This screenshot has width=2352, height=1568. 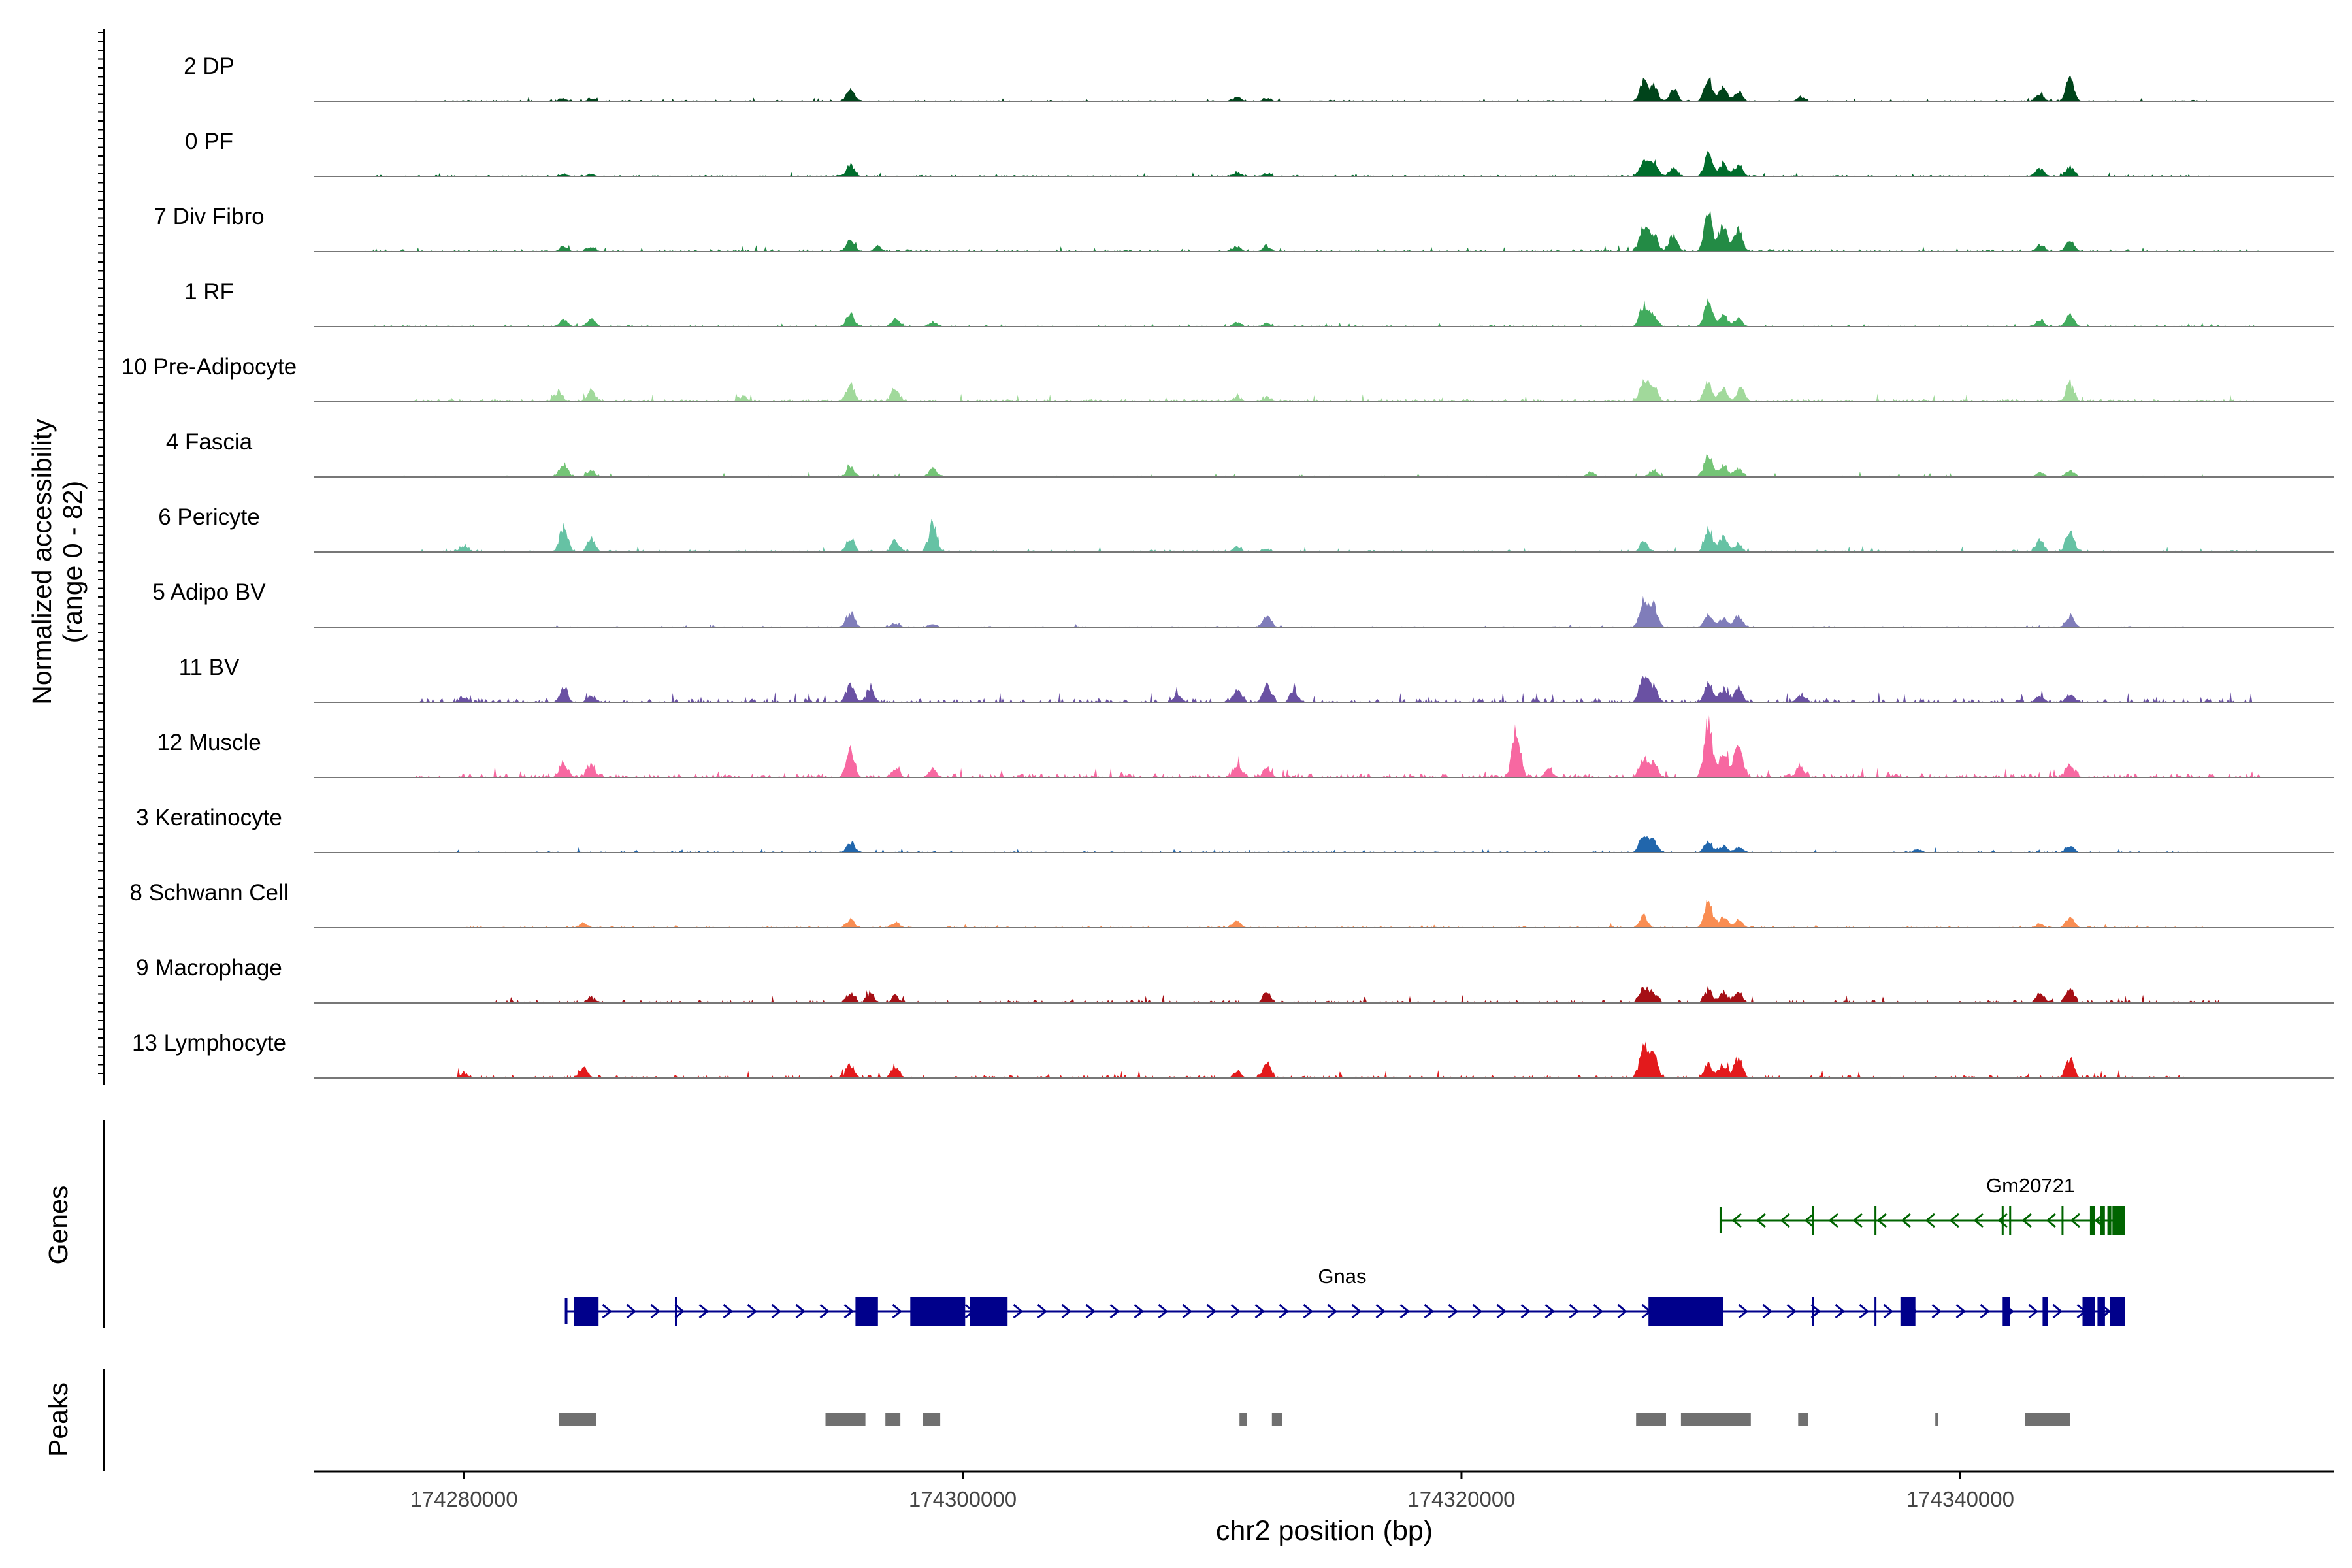 I want to click on gene-gnas: Gnas, so click(x=1344, y=1295).